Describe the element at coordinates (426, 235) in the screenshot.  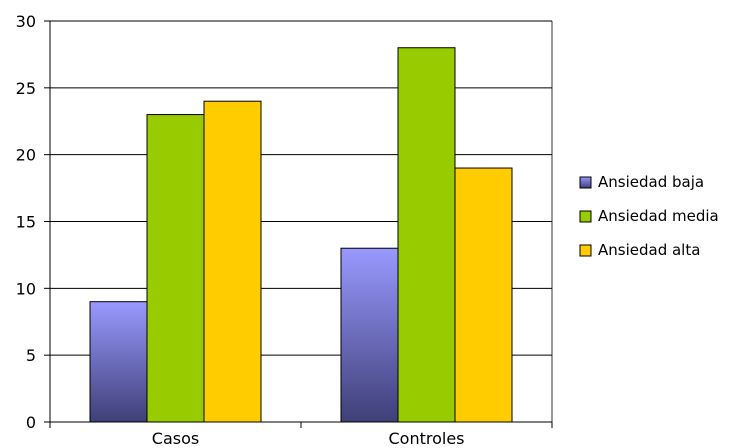
I see `bar-ansiedad-media-controles` at that location.